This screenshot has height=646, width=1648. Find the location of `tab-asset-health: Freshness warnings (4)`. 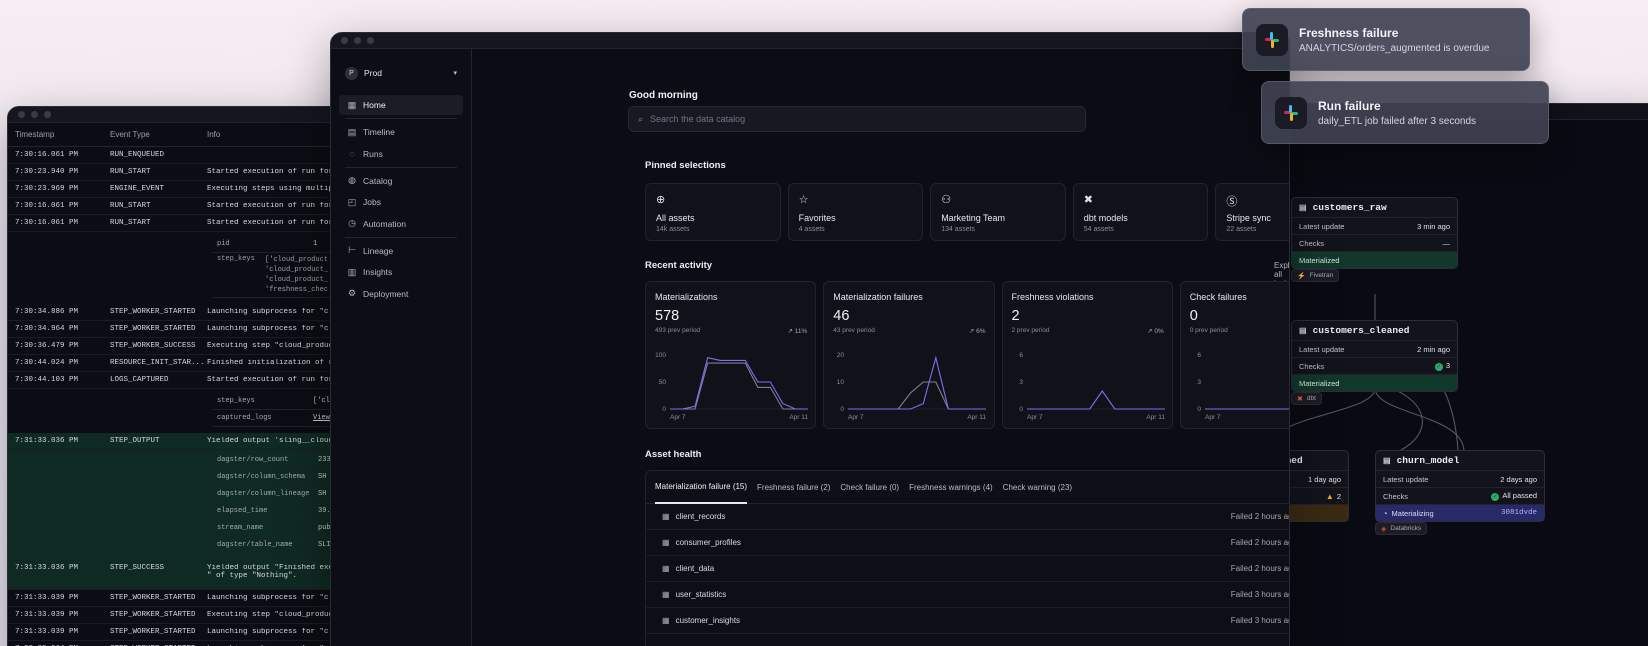

tab-asset-health: Freshness warnings (4) is located at coordinates (951, 487).